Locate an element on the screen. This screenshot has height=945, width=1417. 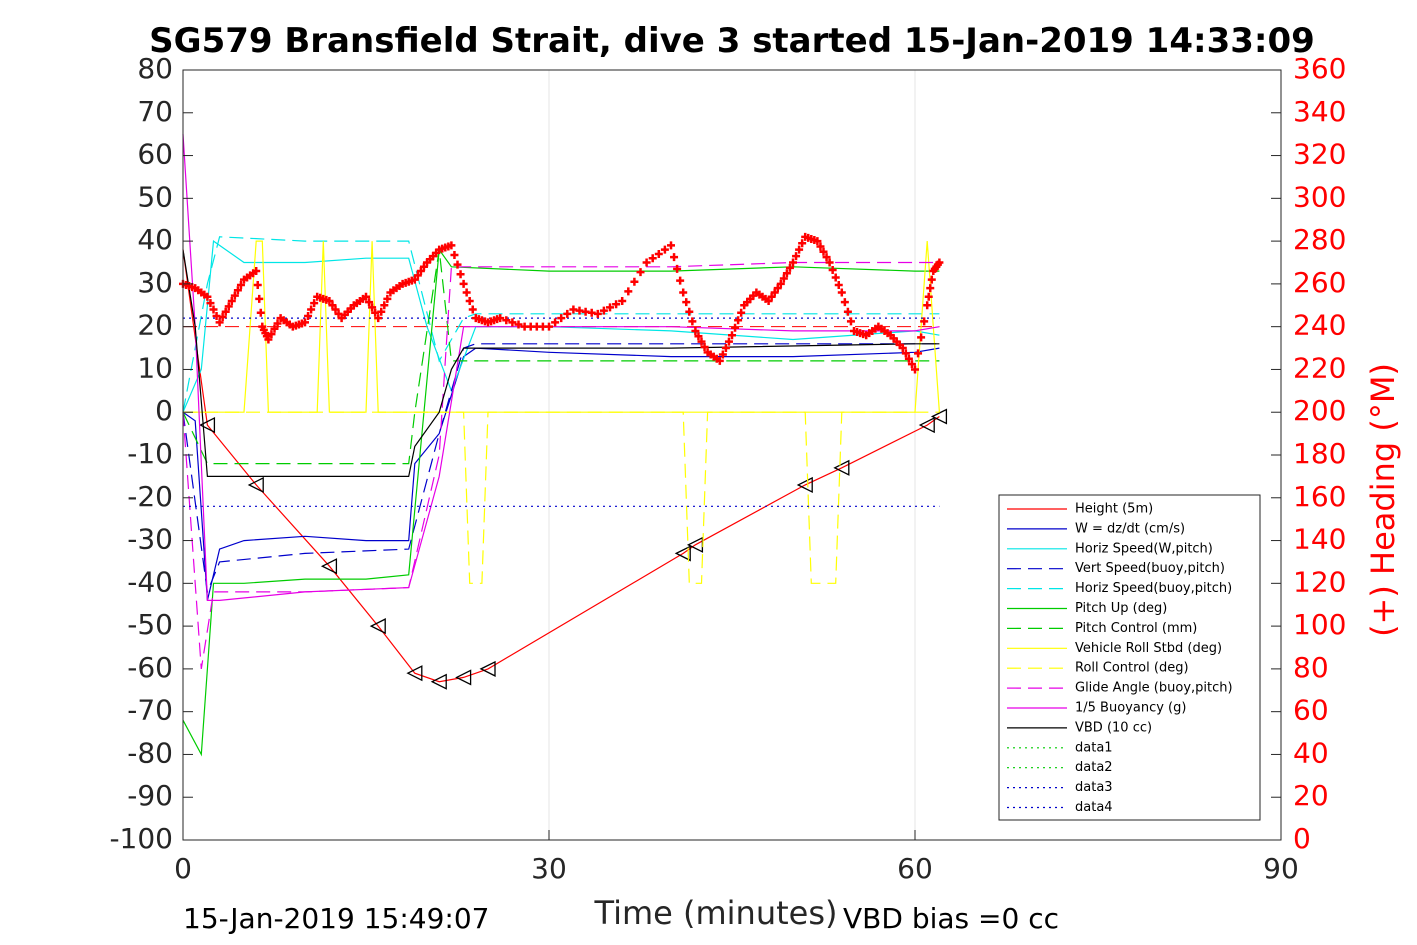
y2-tick-label: 40 is located at coordinates (1311, 752).